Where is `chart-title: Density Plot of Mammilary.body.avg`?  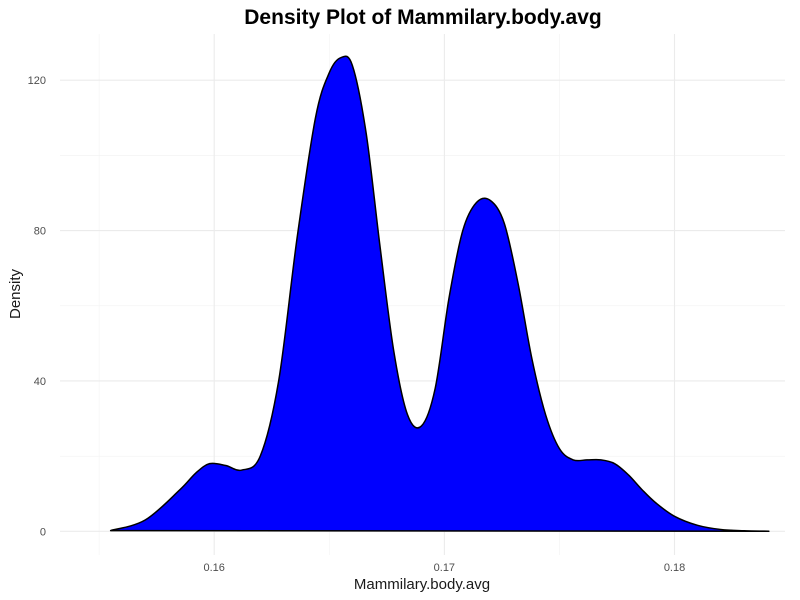 chart-title: Density Plot of Mammilary.body.avg is located at coordinates (422, 17).